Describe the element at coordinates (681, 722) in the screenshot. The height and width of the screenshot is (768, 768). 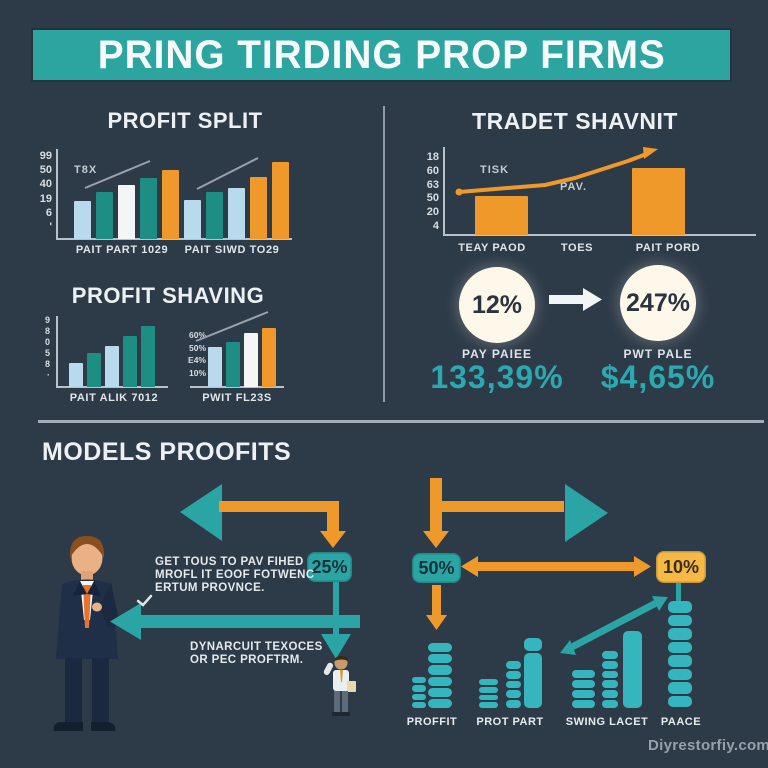
I see `stack-label: PAACE` at that location.